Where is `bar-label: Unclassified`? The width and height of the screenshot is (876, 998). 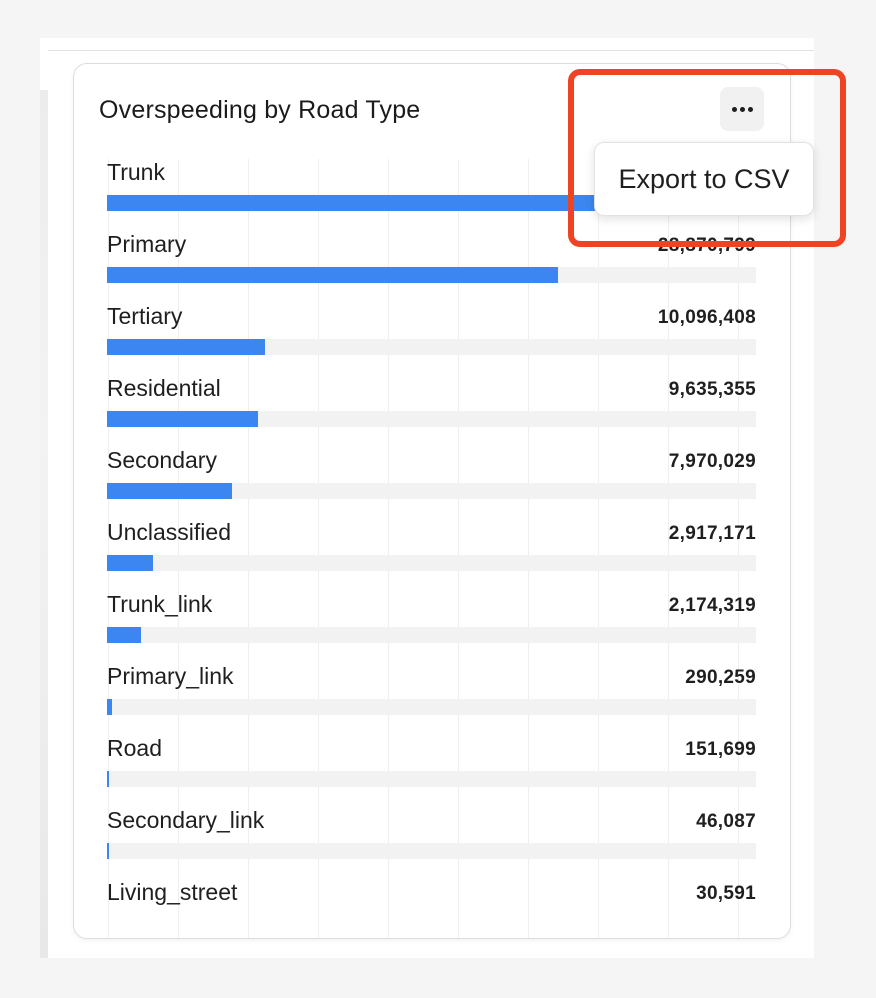
bar-label: Unclassified is located at coordinates (169, 532).